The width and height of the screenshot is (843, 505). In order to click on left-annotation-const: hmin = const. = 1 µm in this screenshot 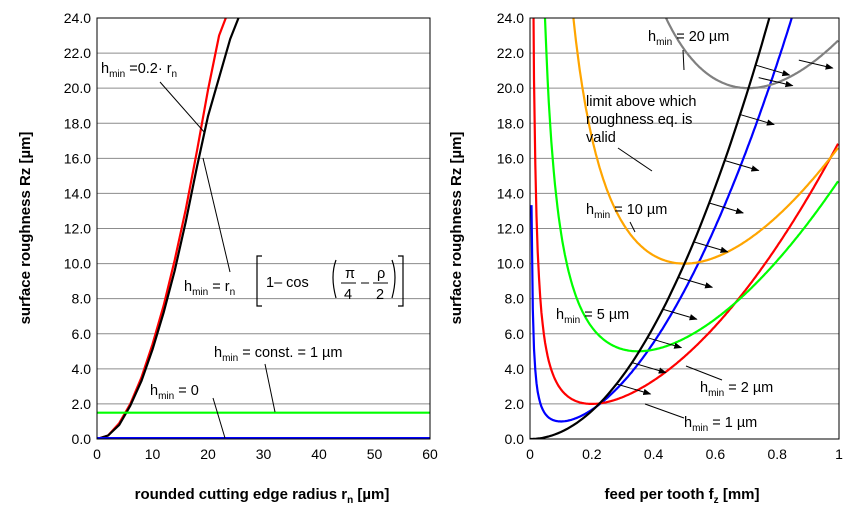, I will do `click(278, 354)`.